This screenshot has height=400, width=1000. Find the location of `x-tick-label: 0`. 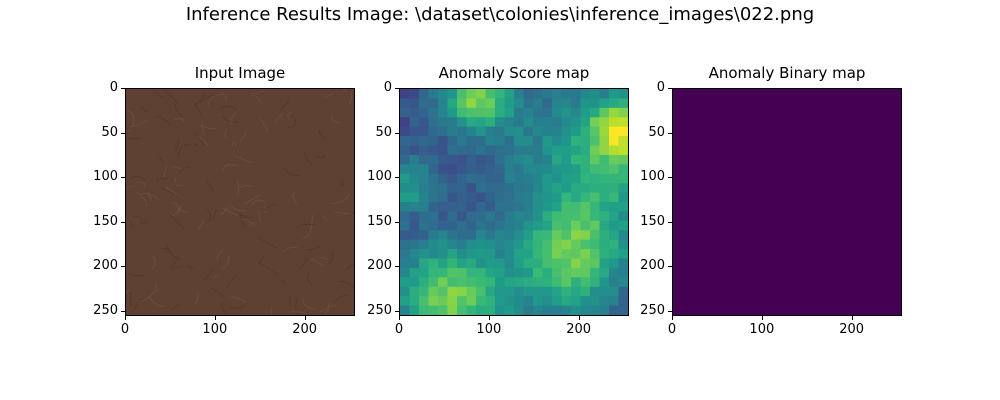

x-tick-label: 0 is located at coordinates (125, 329).